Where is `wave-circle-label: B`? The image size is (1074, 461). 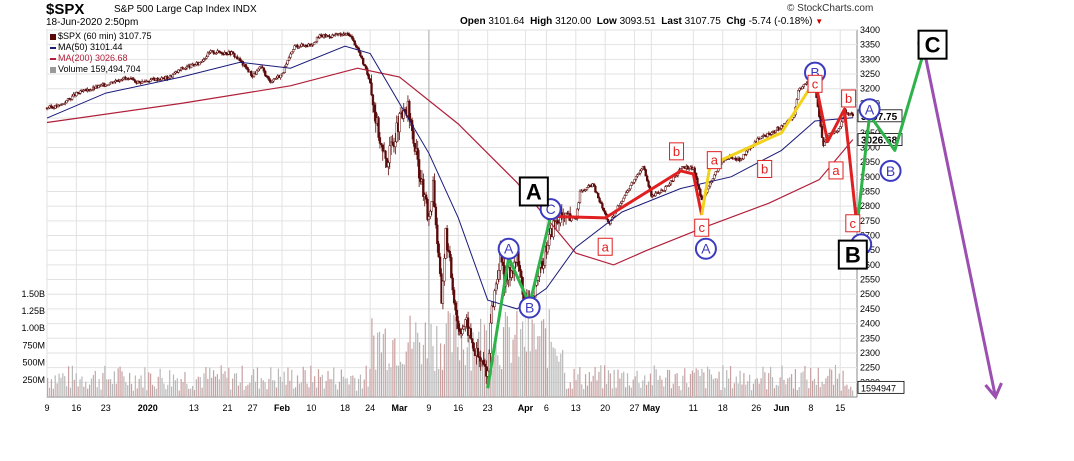 wave-circle-label: B is located at coordinates (529, 307).